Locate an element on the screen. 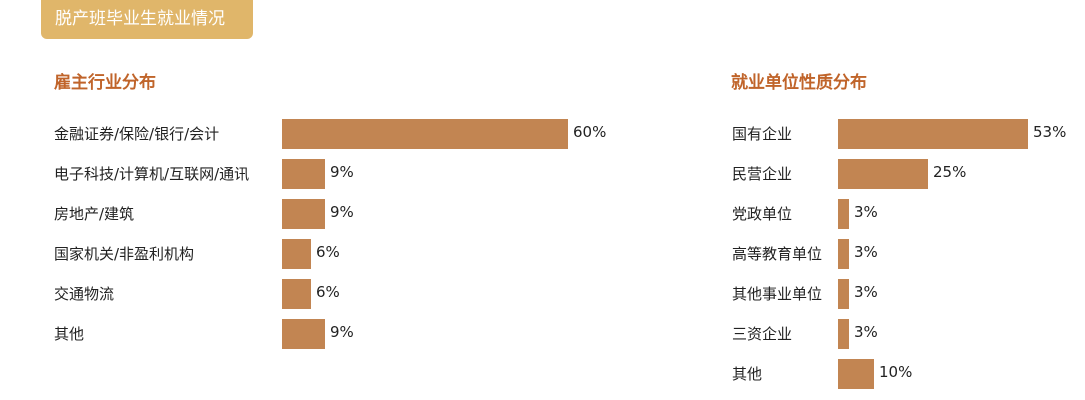 The image size is (1085, 400). category-label: 交通物流 is located at coordinates (84, 294).